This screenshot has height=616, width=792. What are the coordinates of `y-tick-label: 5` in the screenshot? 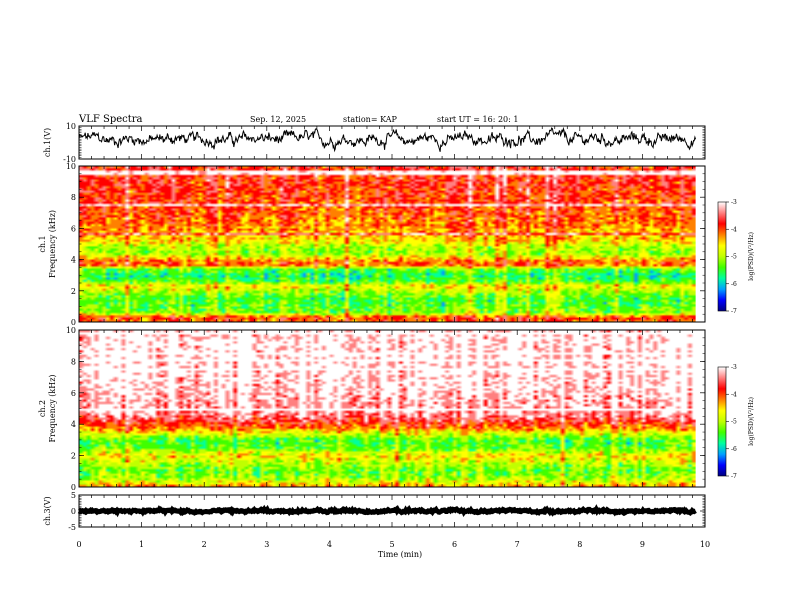 It's located at (73, 495).